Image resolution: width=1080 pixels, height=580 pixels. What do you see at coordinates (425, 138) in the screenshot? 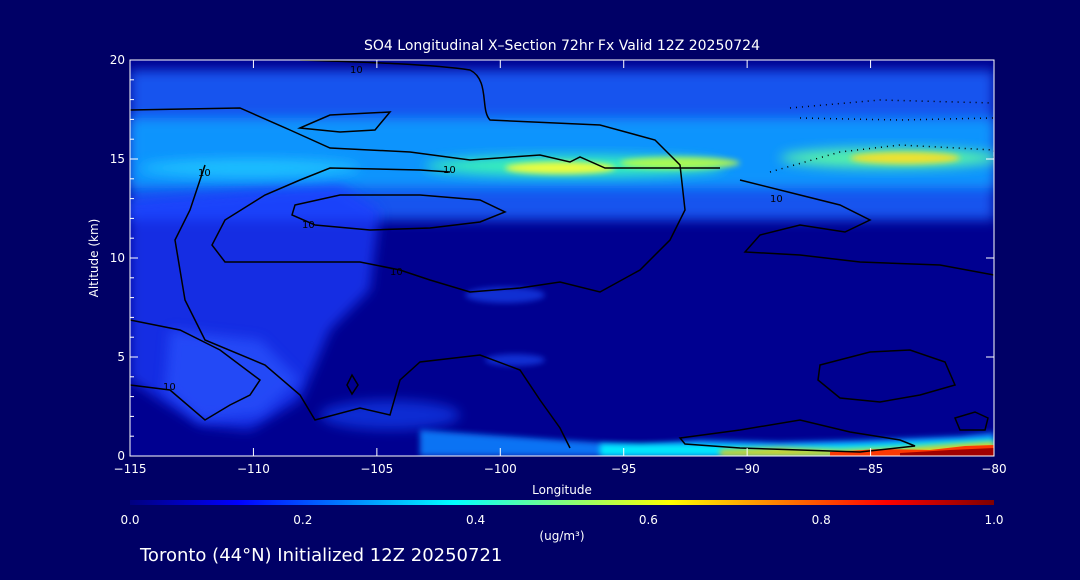
I see `contour-band-west` at bounding box center [425, 138].